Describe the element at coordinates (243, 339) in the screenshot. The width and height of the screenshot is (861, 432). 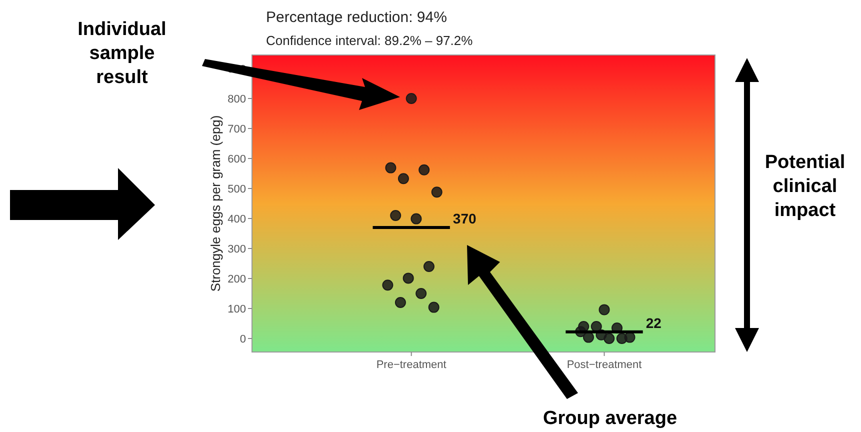
I see `y-tick-label: 0` at that location.